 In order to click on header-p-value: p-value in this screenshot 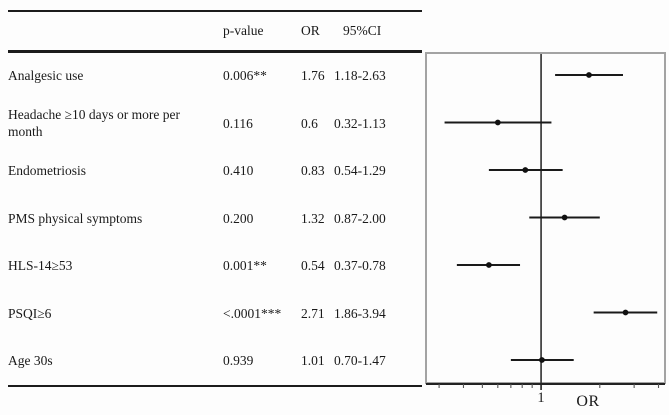, I will do `click(243, 31)`.